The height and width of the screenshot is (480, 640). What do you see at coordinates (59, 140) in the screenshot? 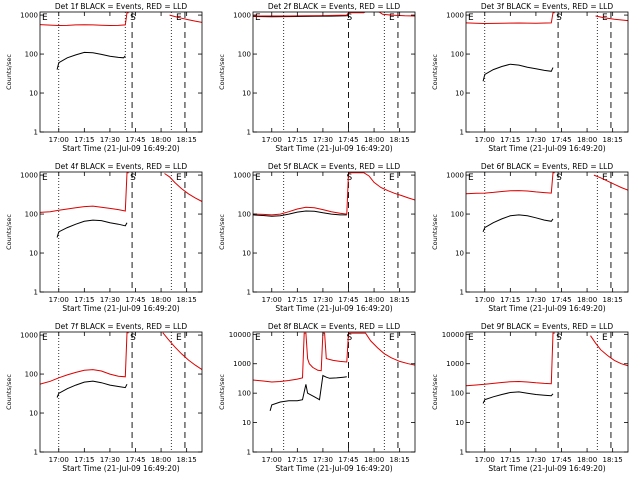
I see `x-tick-label: 17:00` at bounding box center [59, 140].